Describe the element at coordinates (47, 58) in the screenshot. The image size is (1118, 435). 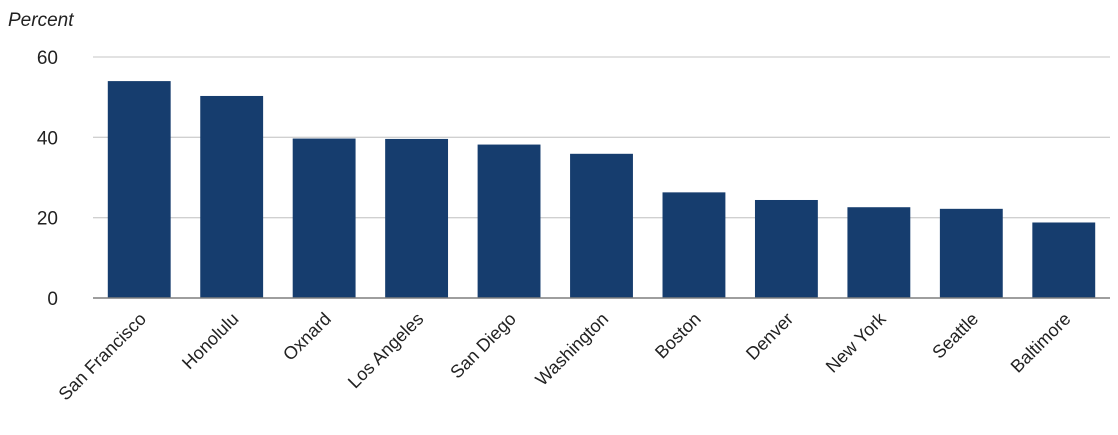
I see `y-tick-label: 60` at that location.